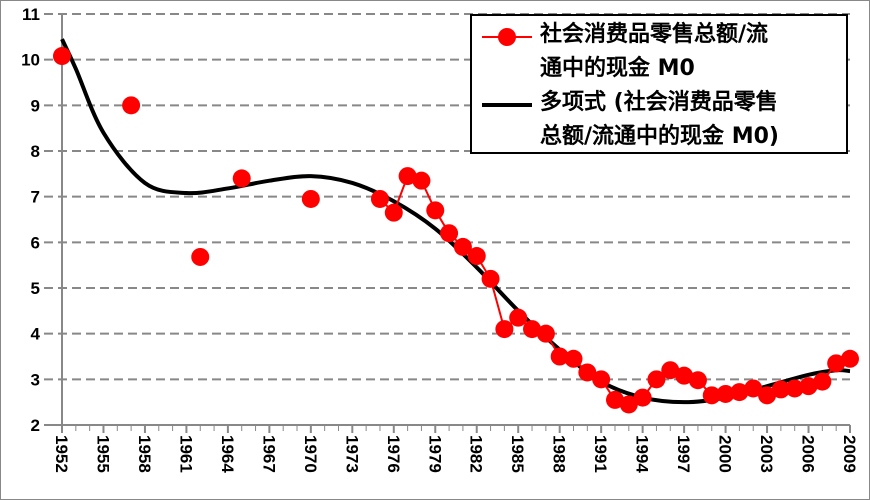 Image resolution: width=870 pixels, height=500 pixels. What do you see at coordinates (725, 454) in the screenshot?
I see `x-tick-label: 2000` at bounding box center [725, 454].